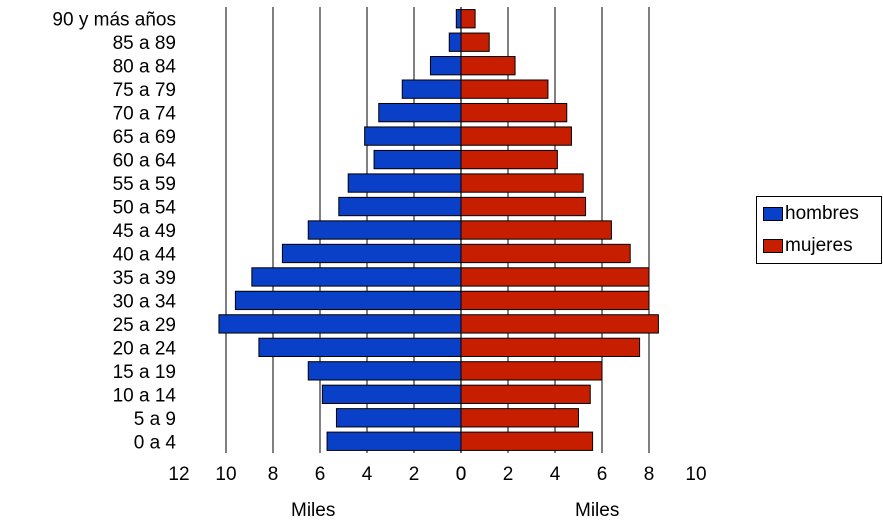 The image size is (883, 526). Describe the element at coordinates (144, 325) in the screenshot. I see `category-label-13: 25 a 29` at that location.